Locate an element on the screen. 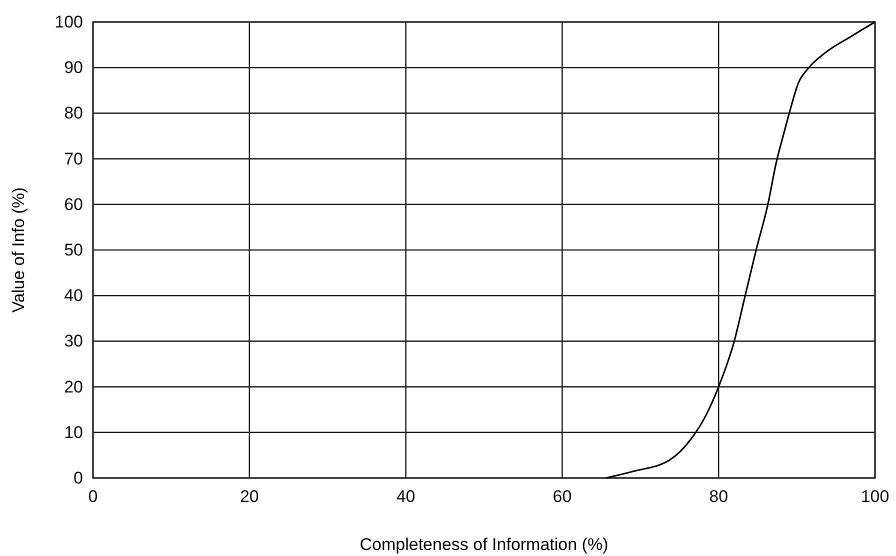 This screenshot has height=556, width=896. y-tick-label: 10 is located at coordinates (73, 432).